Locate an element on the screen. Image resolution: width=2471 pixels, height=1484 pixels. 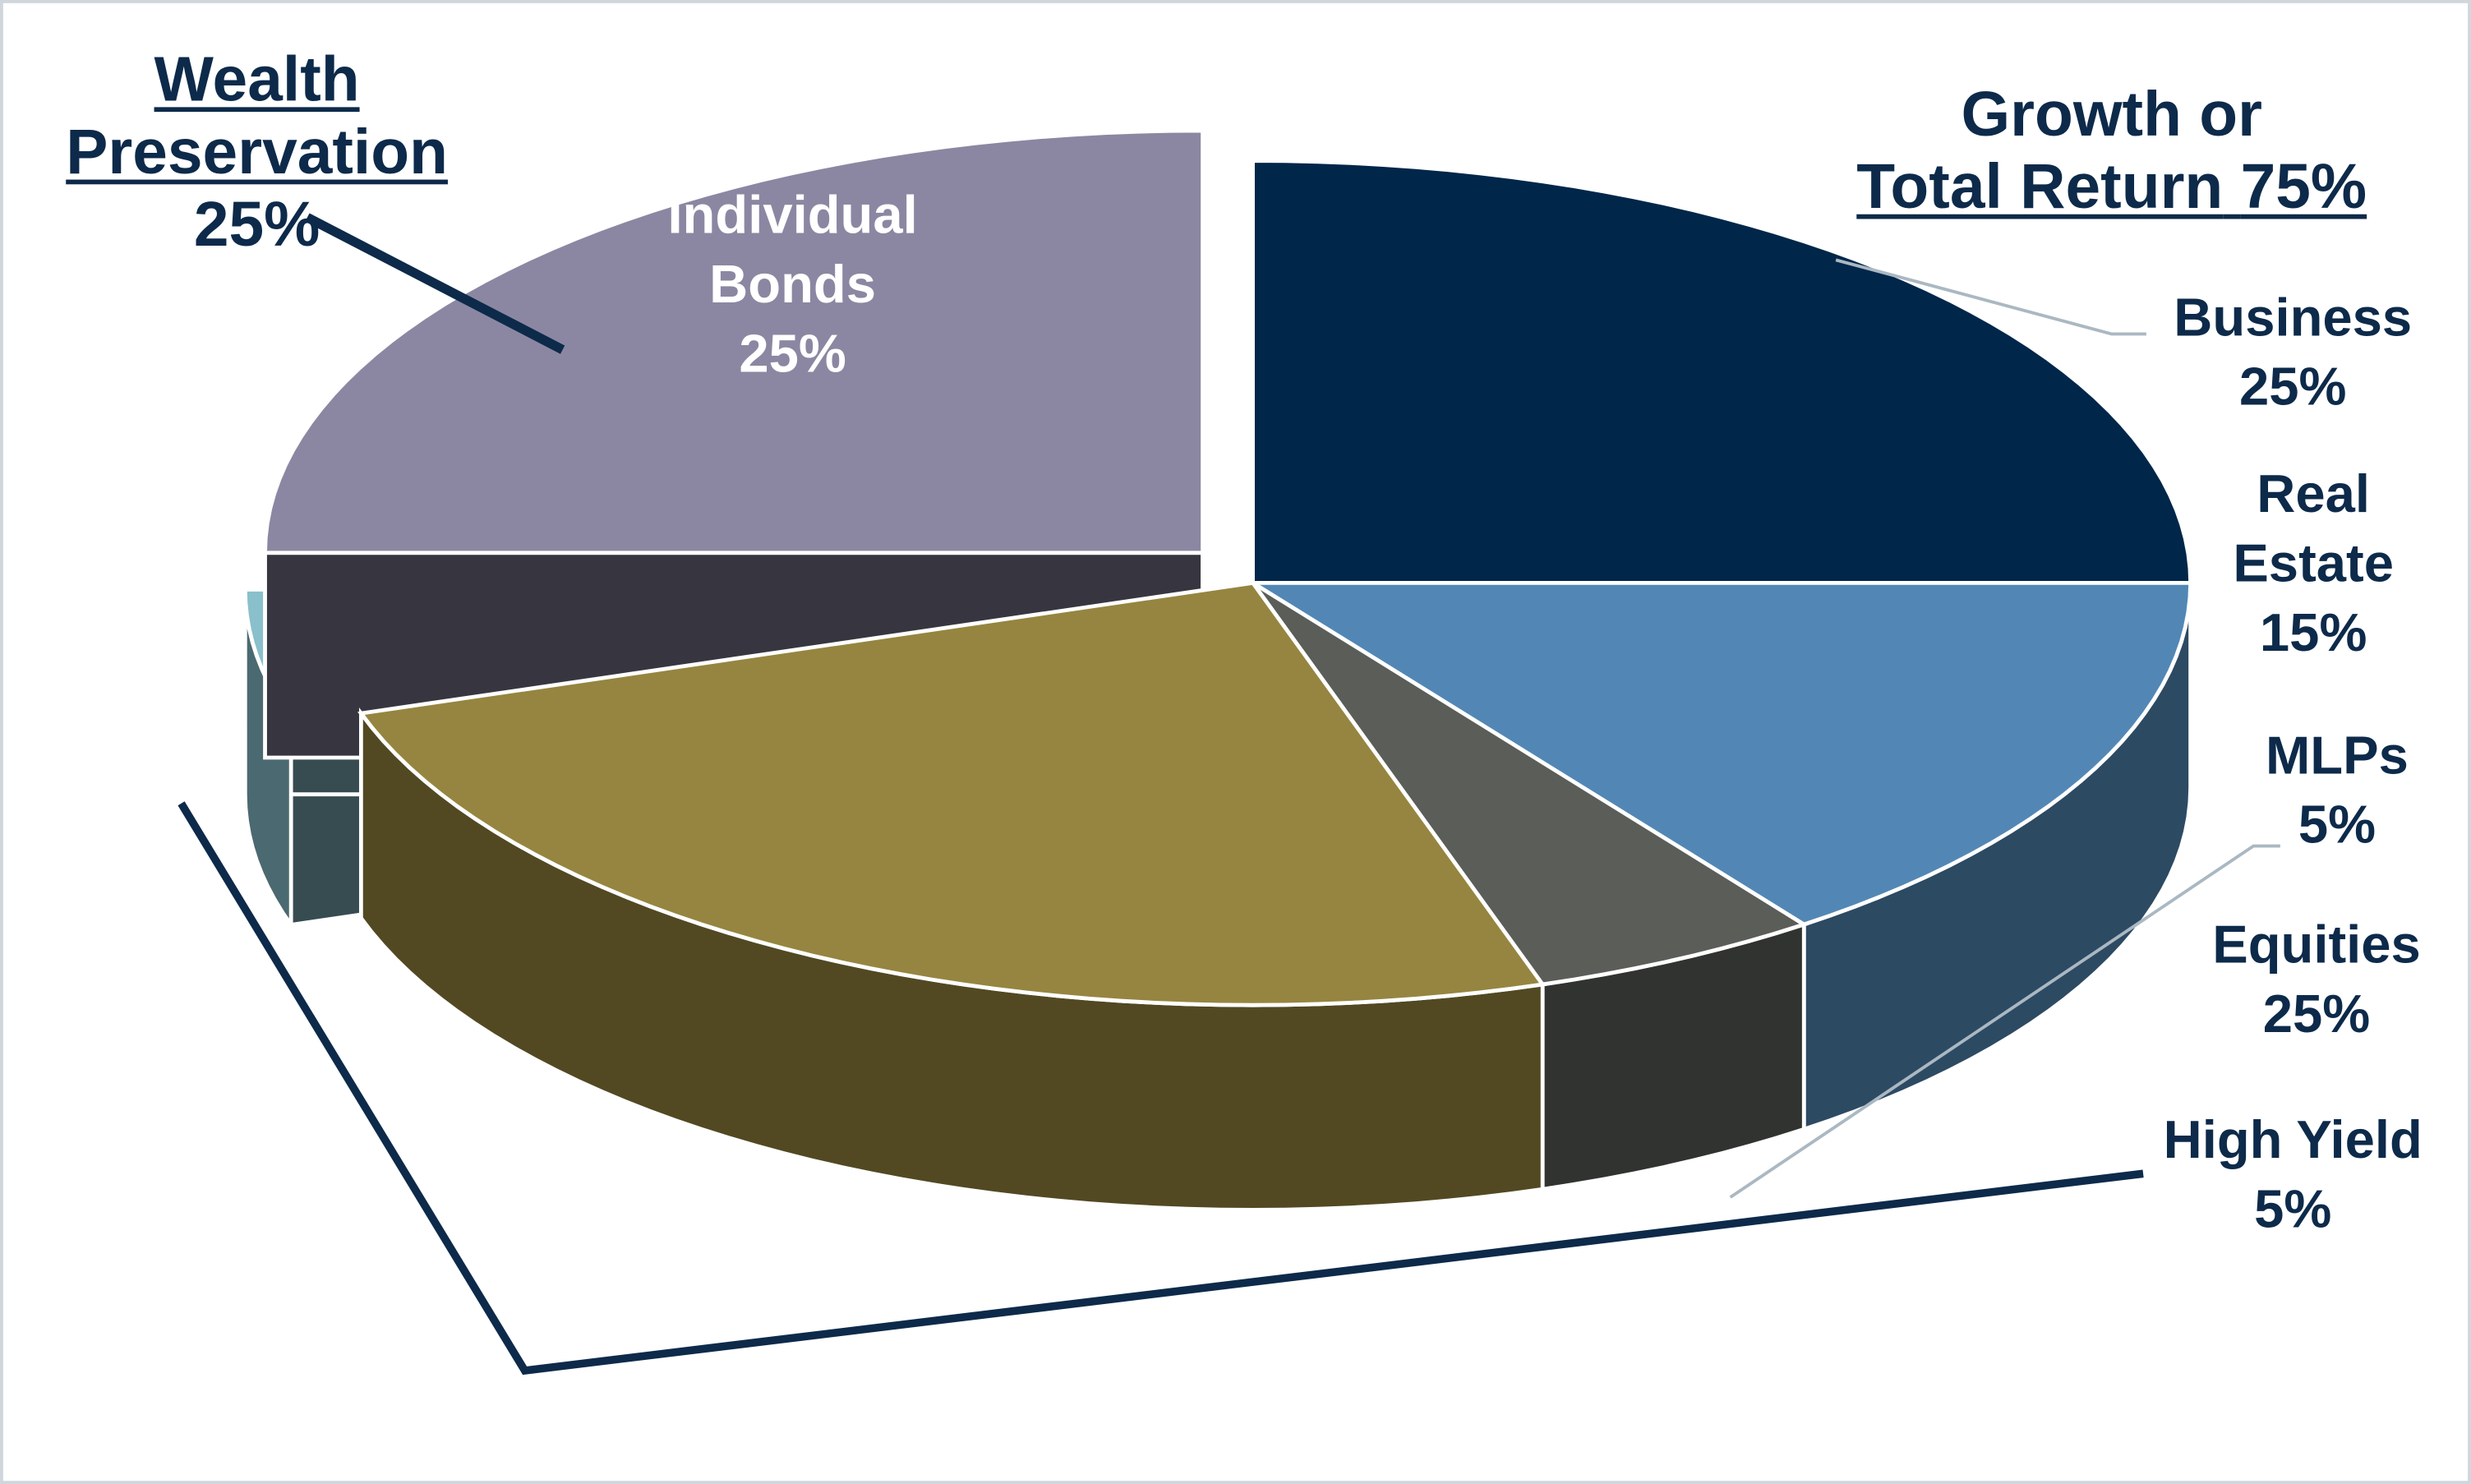
group-label: Wealth Preservation 25% is located at coordinates (257, 153).